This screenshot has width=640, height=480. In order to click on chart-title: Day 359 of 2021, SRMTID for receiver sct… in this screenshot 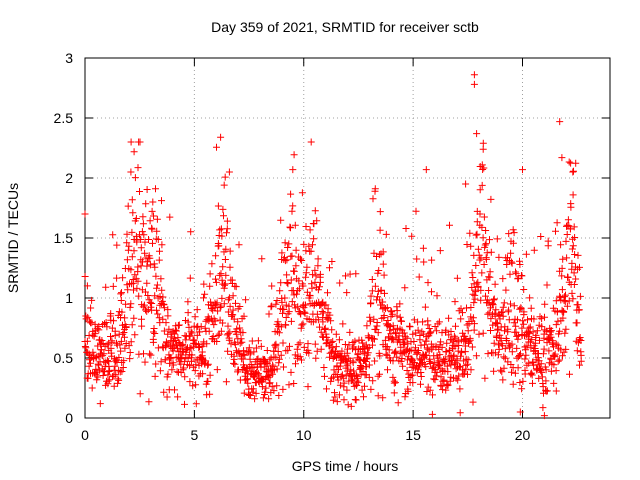, I will do `click(345, 27)`.